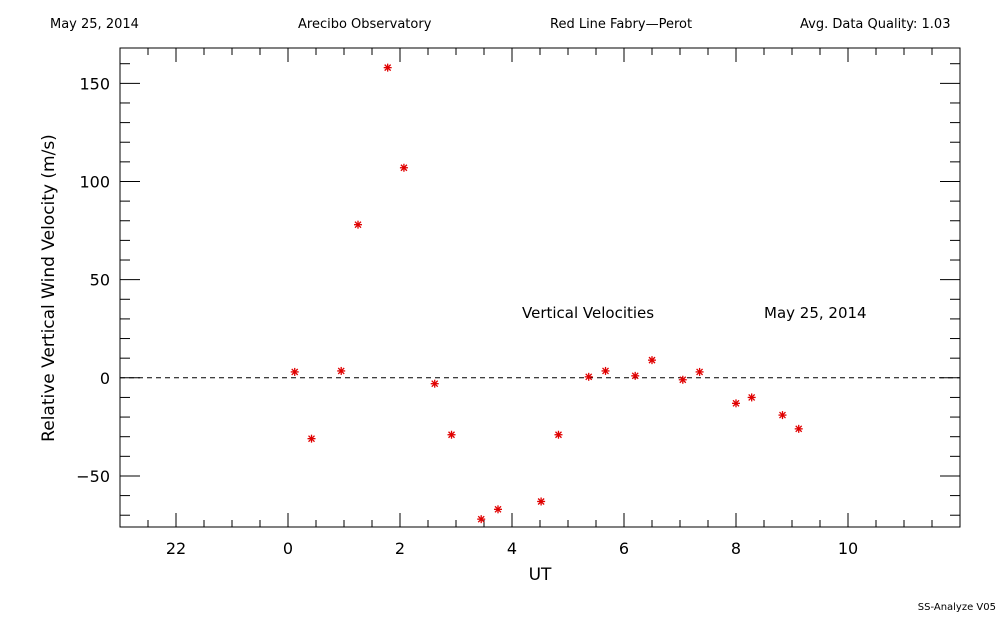  Describe the element at coordinates (621, 24) in the screenshot. I see `header-instrument: Red Line Fabry—Perot` at that location.